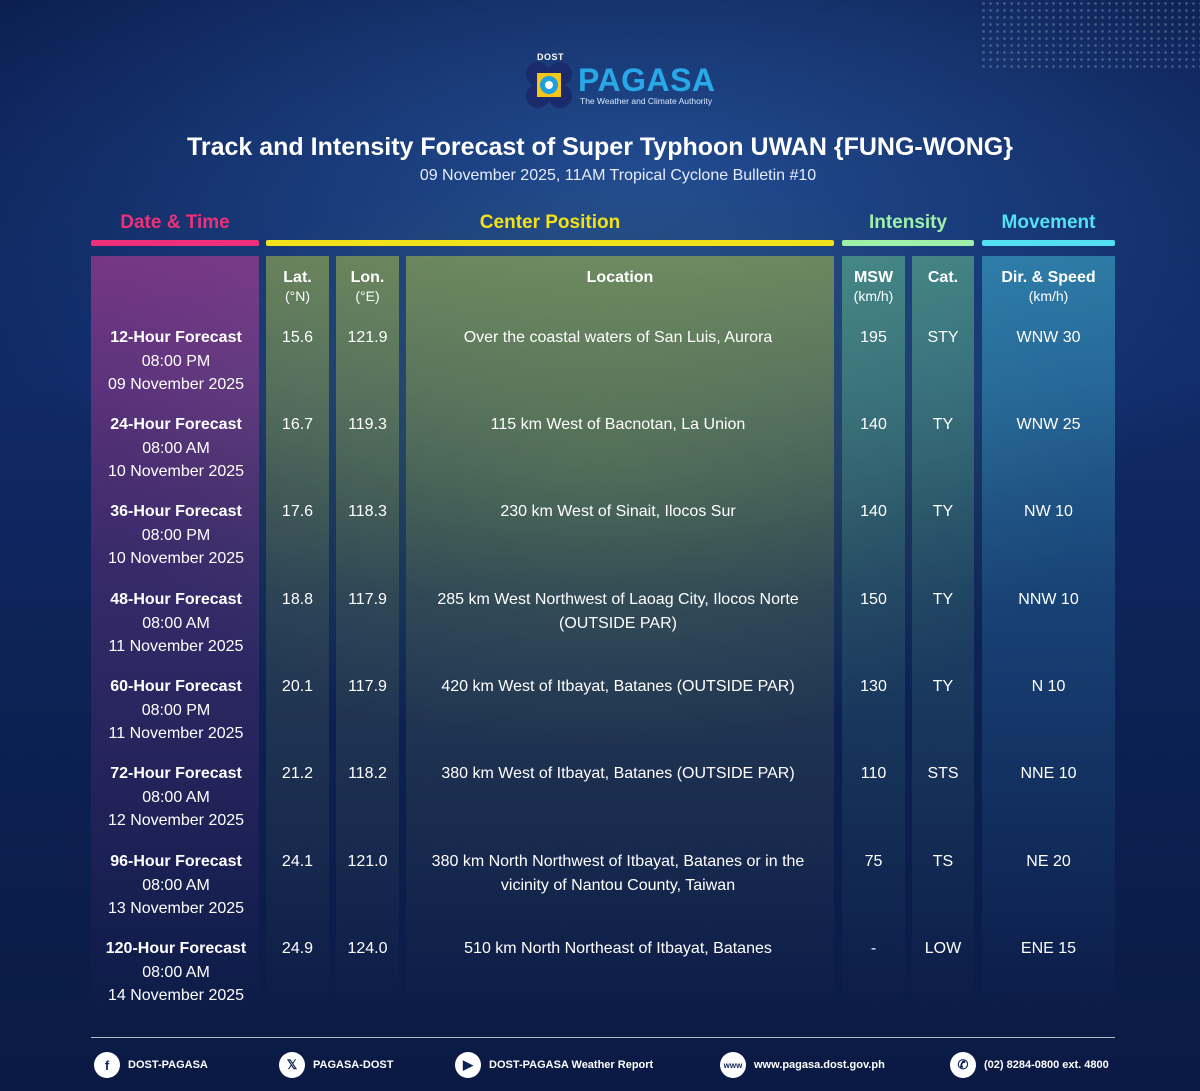 The height and width of the screenshot is (1091, 1200). Describe the element at coordinates (297, 861) in the screenshot. I see `row-lat: 24.1` at that location.